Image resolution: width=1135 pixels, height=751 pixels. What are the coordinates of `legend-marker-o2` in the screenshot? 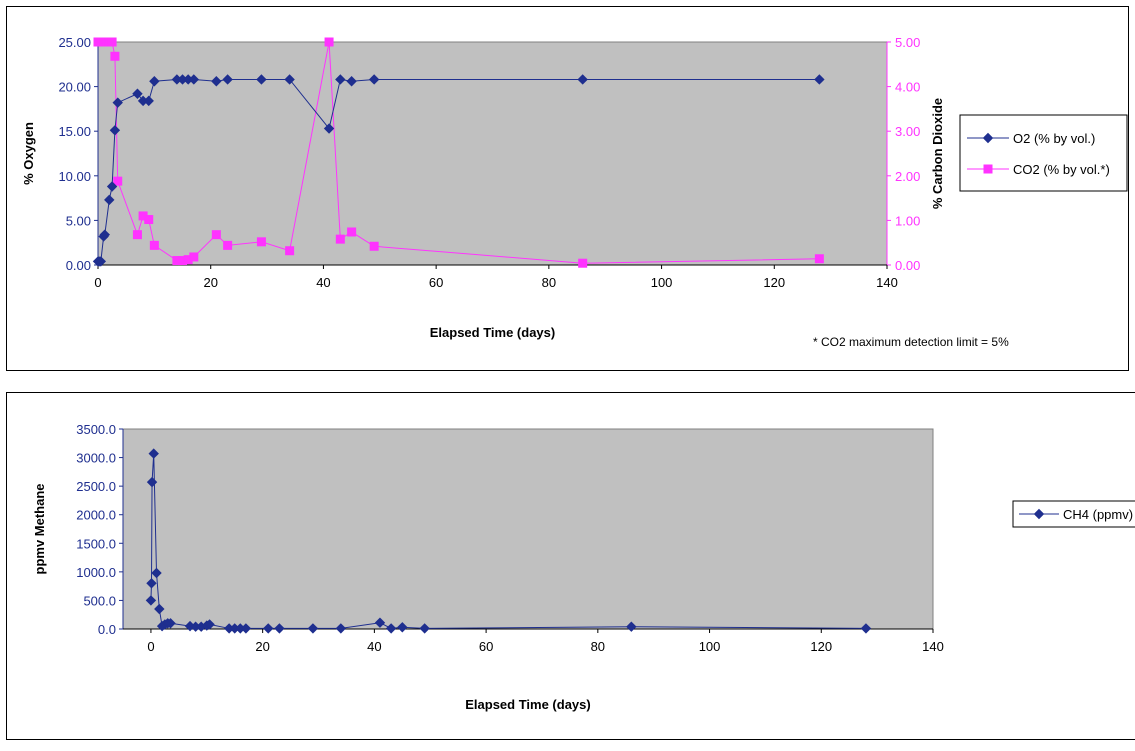 It's located at (988, 138).